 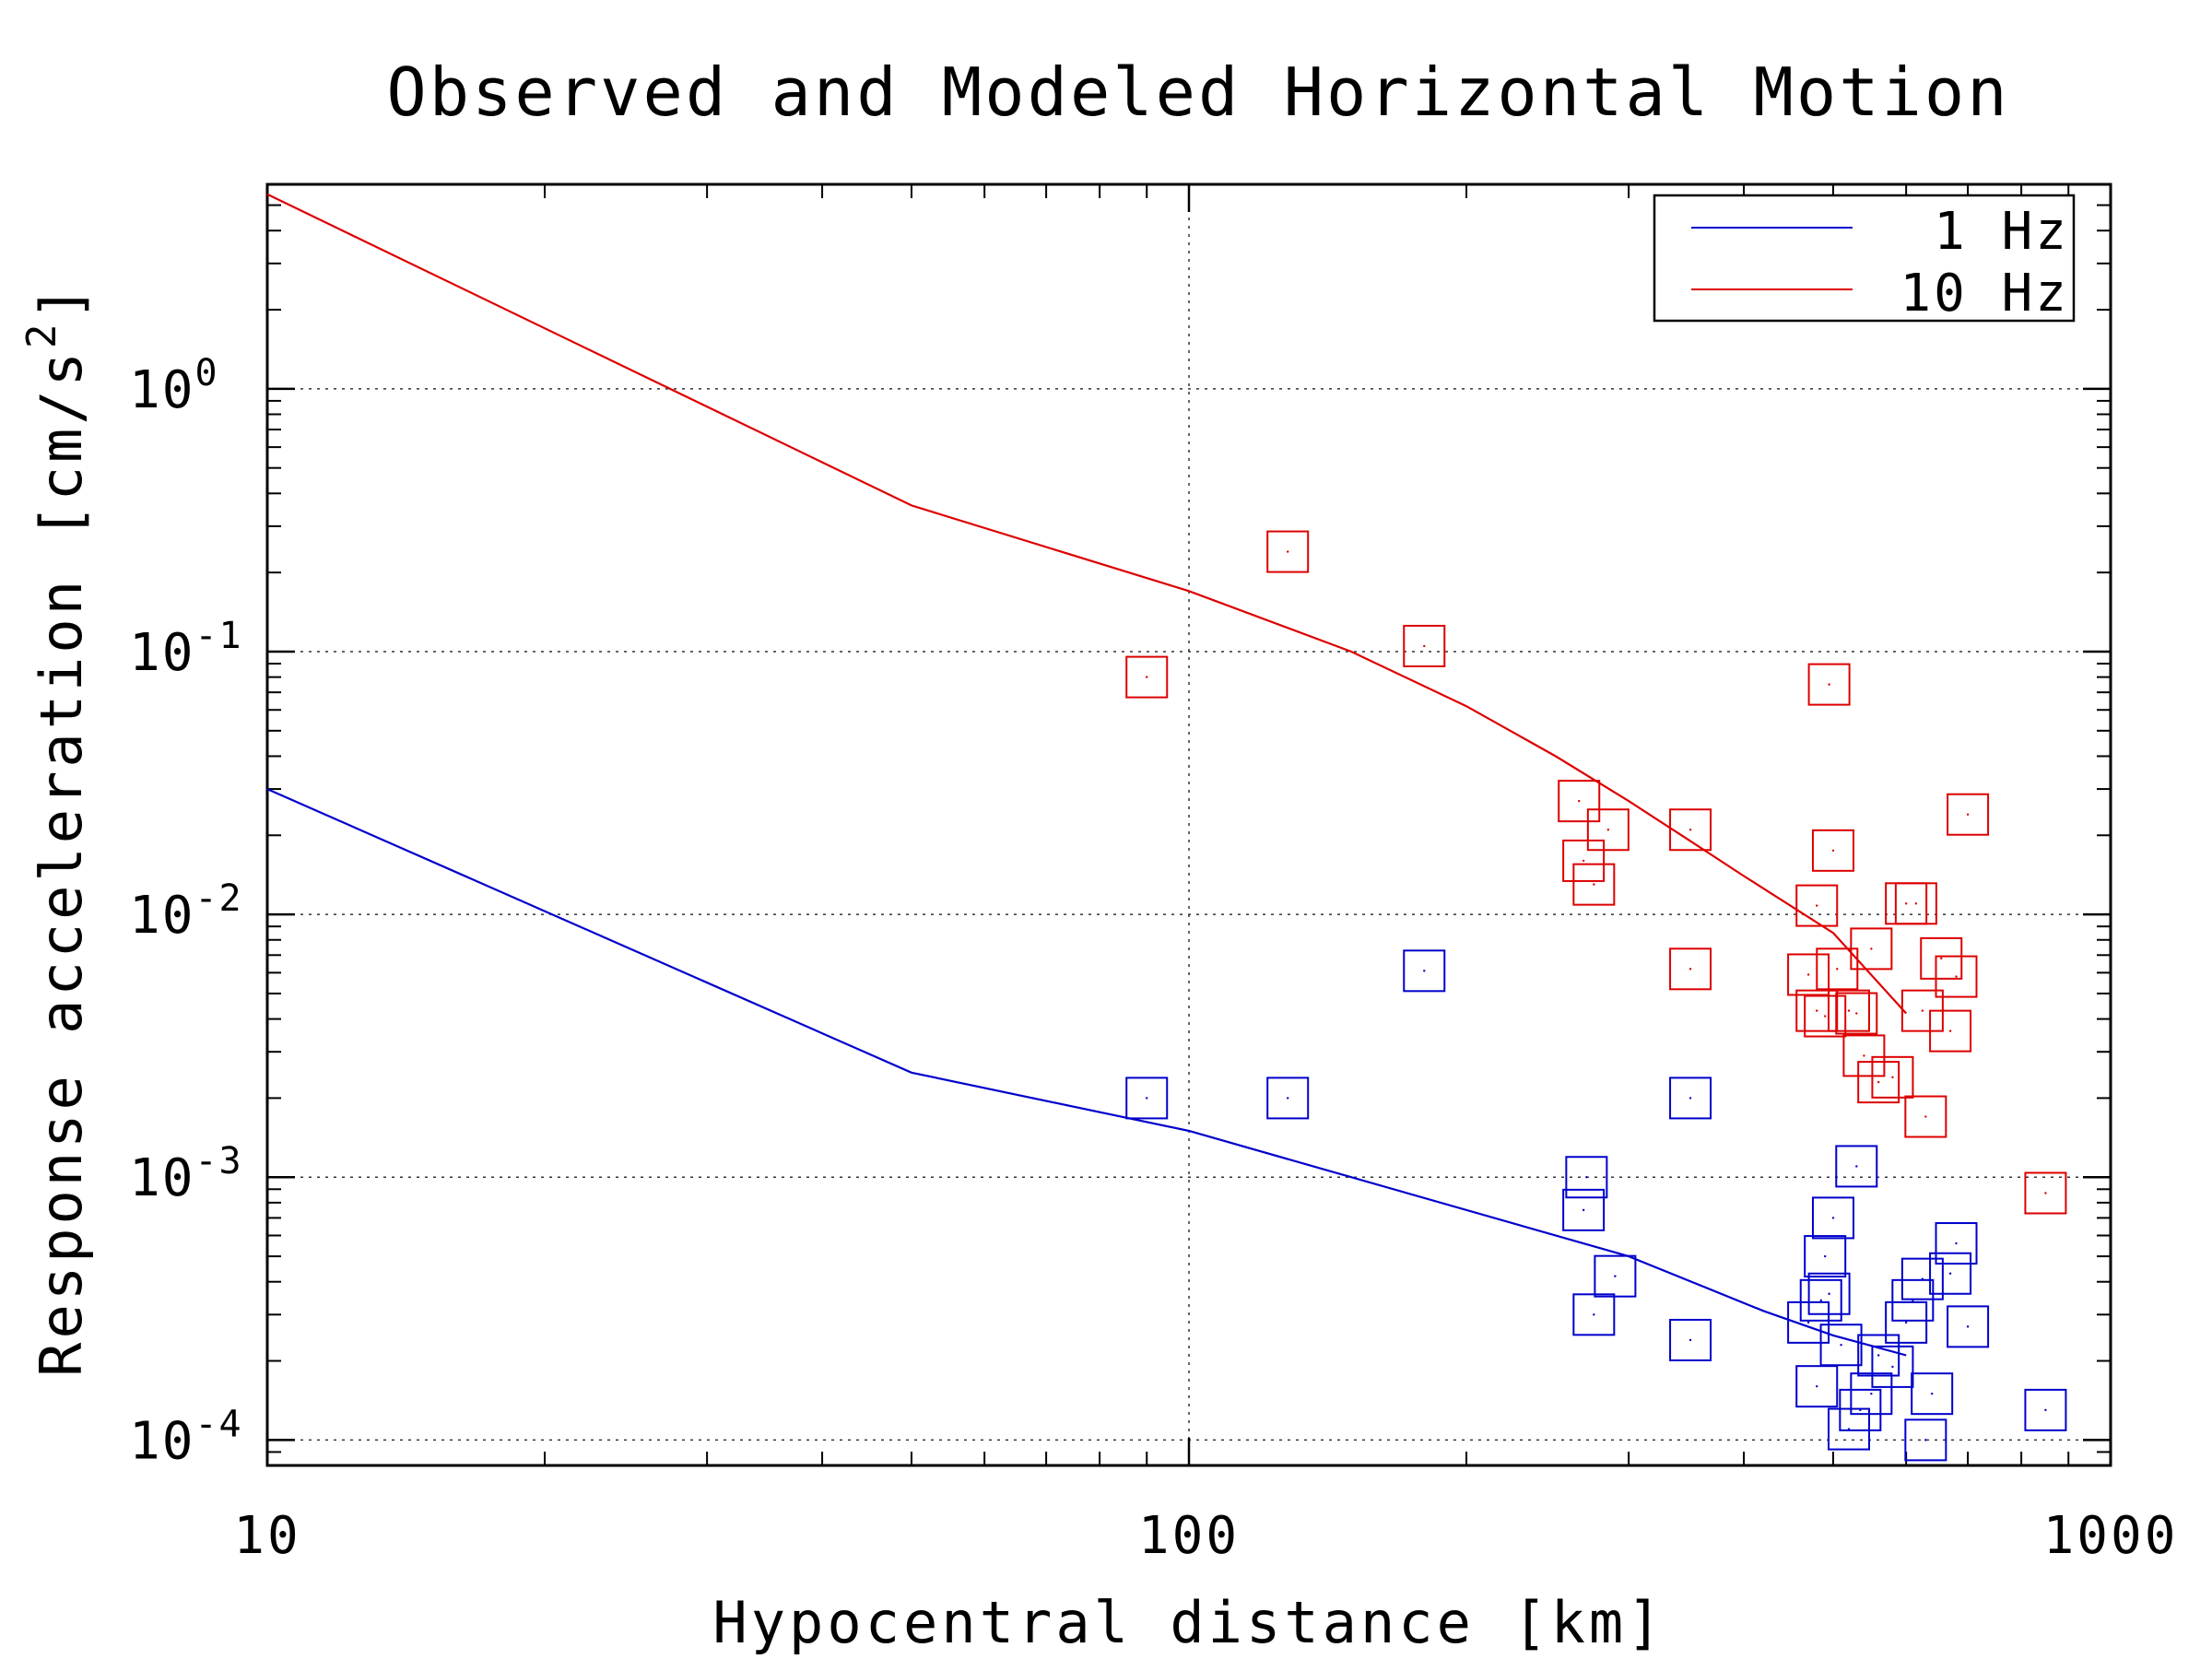 I want to click on legend-label-10hz: 10 Hz, so click(x=1984, y=294).